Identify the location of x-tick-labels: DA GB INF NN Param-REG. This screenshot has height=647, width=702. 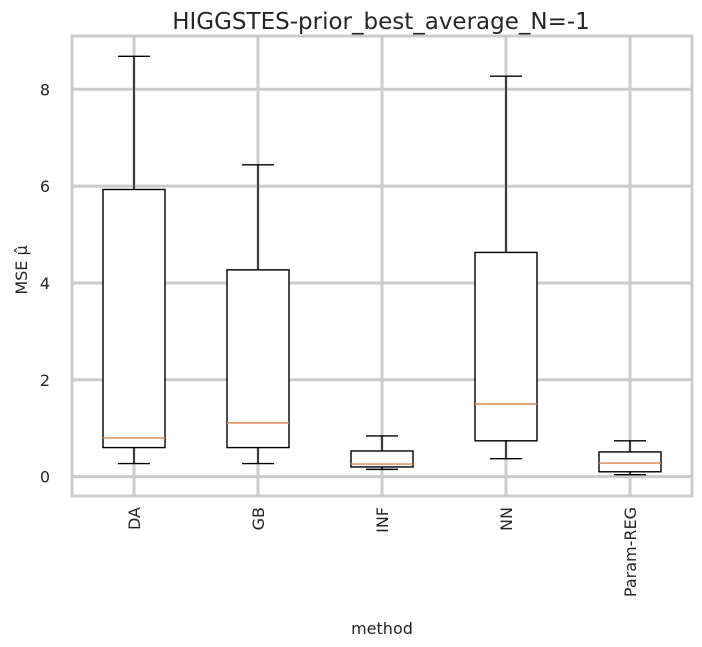
(382, 552).